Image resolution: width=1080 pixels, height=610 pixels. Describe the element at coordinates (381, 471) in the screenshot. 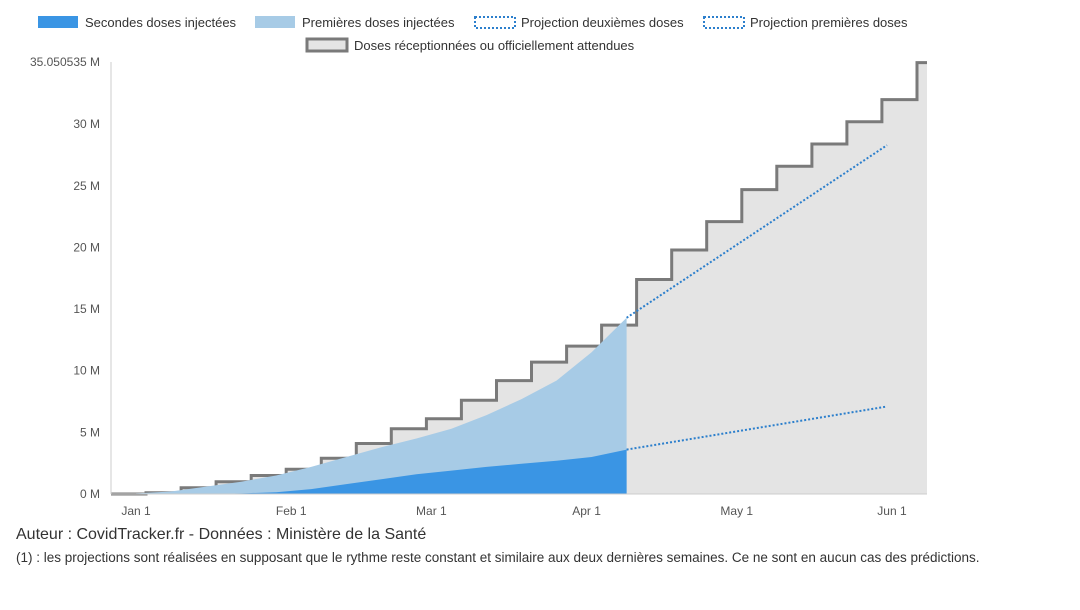

I see `second-doses-area` at that location.